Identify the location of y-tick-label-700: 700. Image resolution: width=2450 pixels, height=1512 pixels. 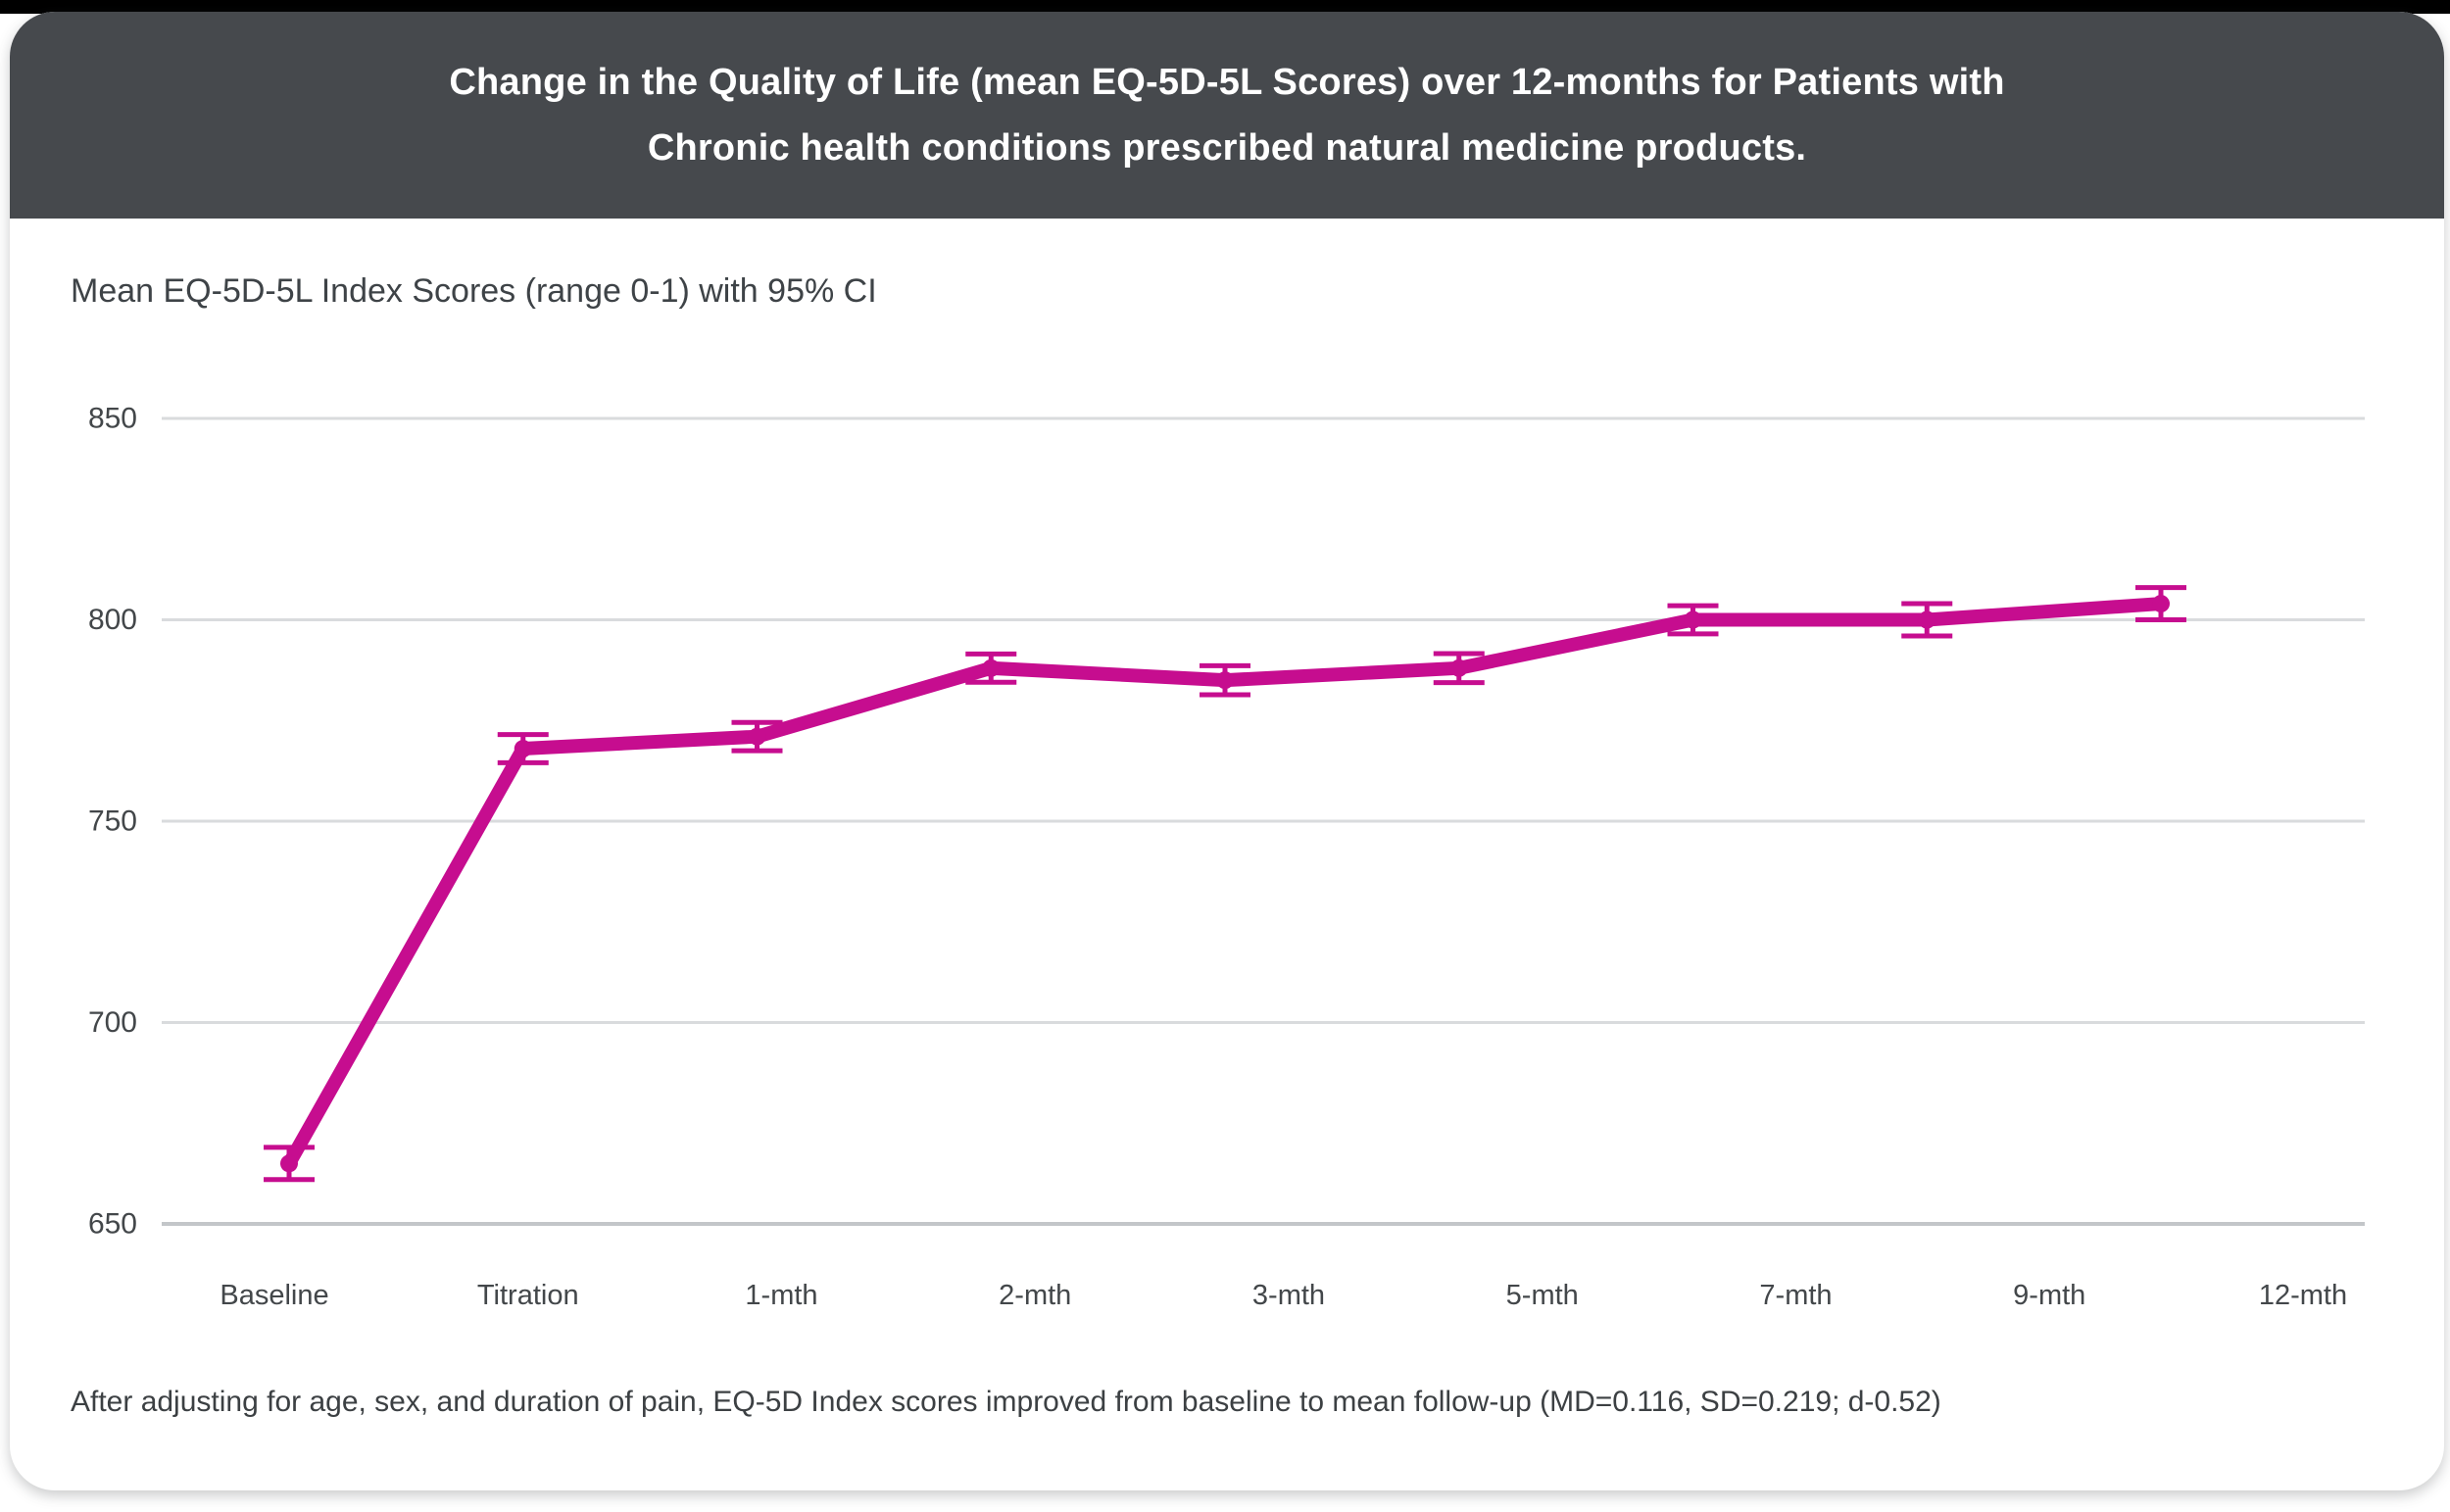
(112, 1022).